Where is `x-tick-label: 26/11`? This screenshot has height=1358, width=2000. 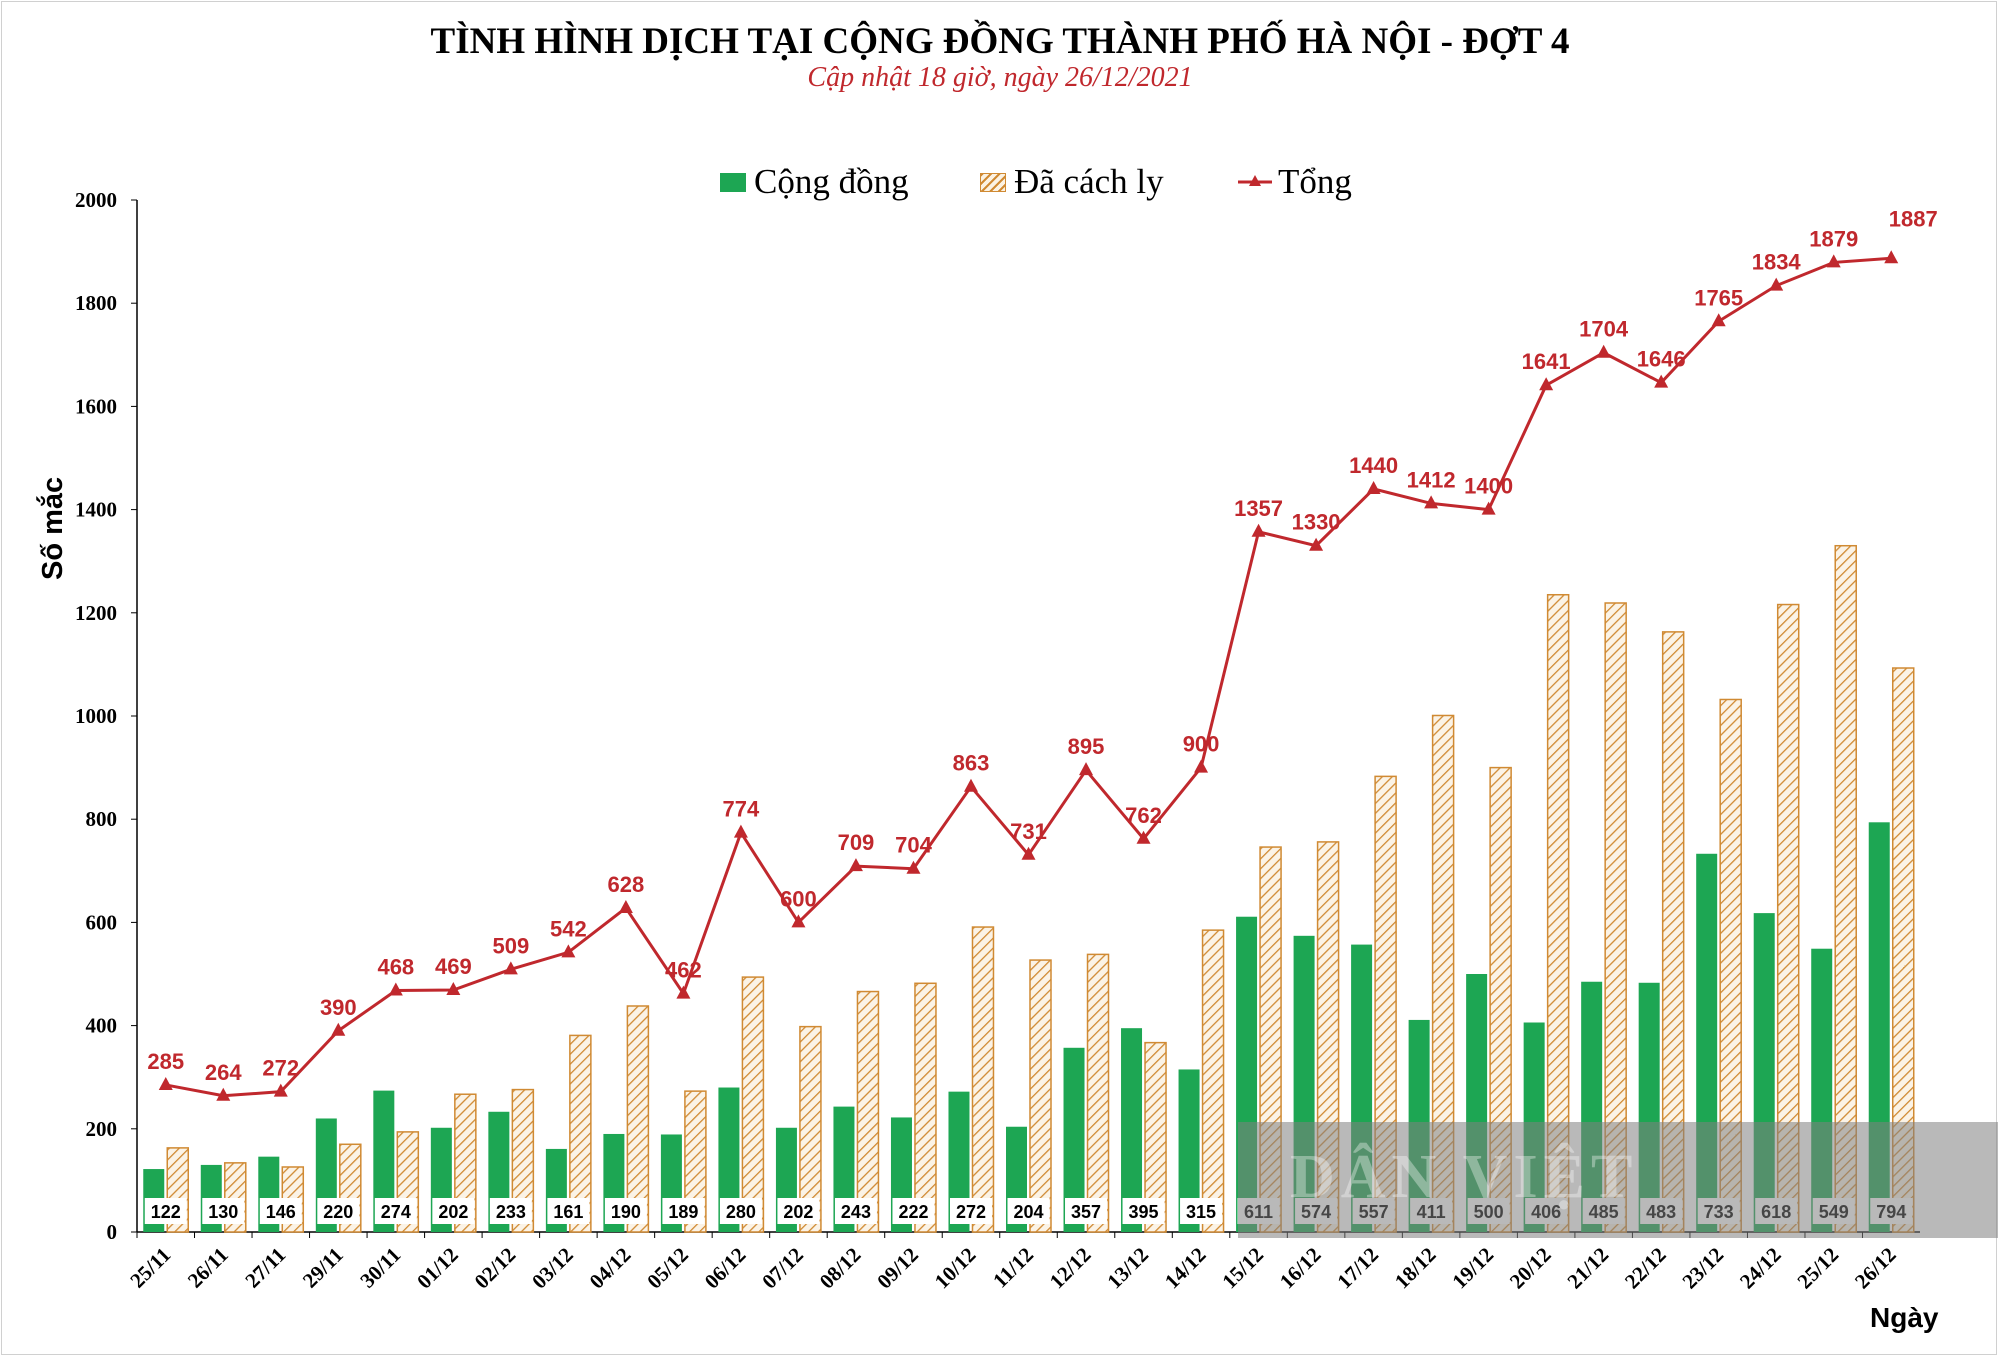 x-tick-label: 26/11 is located at coordinates (208, 1268).